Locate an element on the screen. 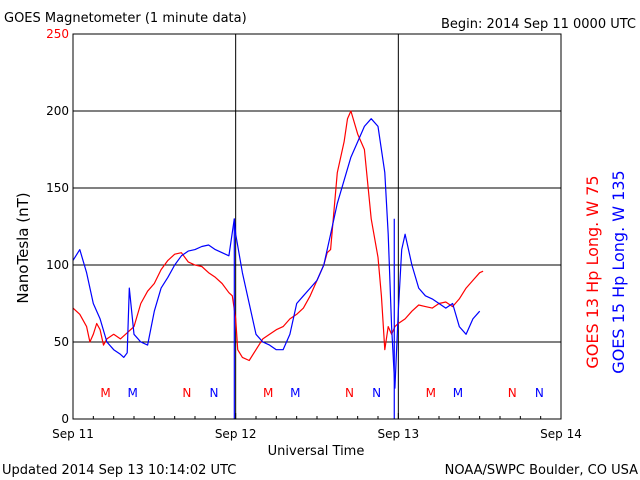  y-tick-label: 100 is located at coordinates (57, 265).